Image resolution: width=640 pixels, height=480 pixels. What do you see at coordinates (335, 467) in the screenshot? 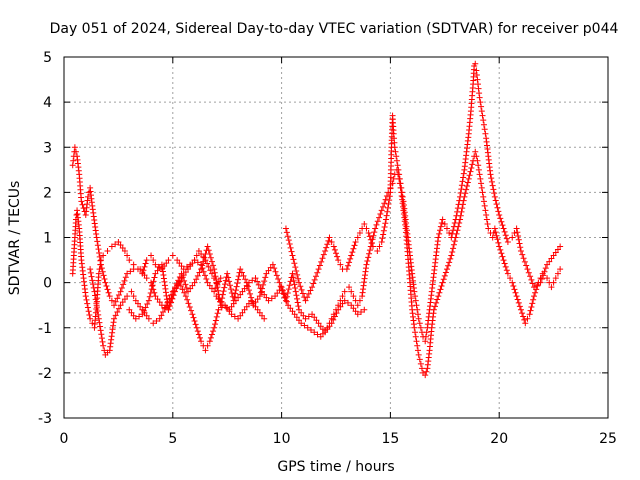
I see `x-axis-title: GPS time / hours` at bounding box center [335, 467].